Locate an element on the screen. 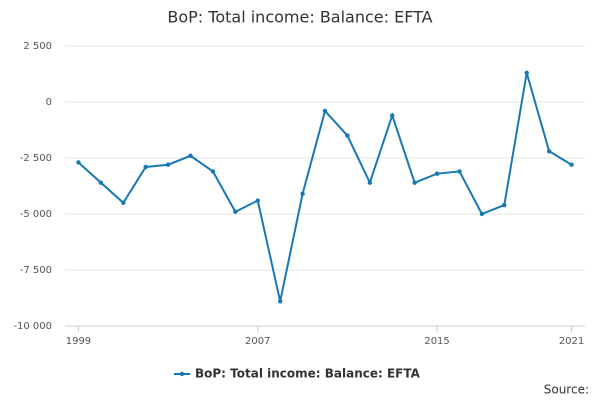 This screenshot has height=400, width=600. y-tick-label: 0 is located at coordinates (49, 102).